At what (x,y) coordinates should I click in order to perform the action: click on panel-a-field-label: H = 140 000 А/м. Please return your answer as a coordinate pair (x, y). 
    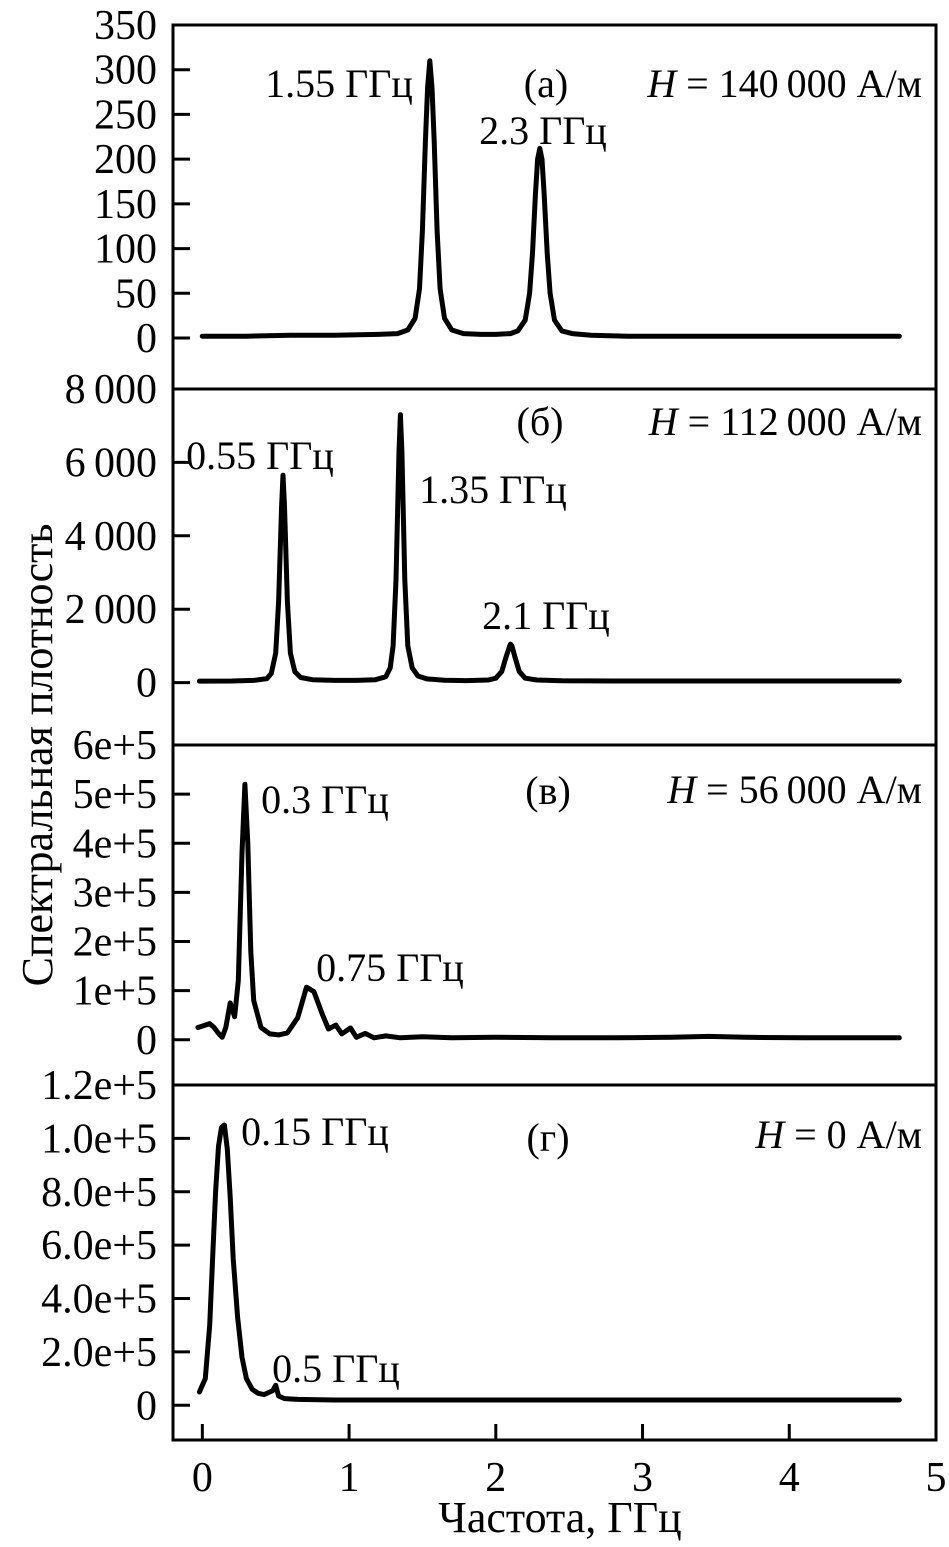
    Looking at the image, I should click on (784, 84).